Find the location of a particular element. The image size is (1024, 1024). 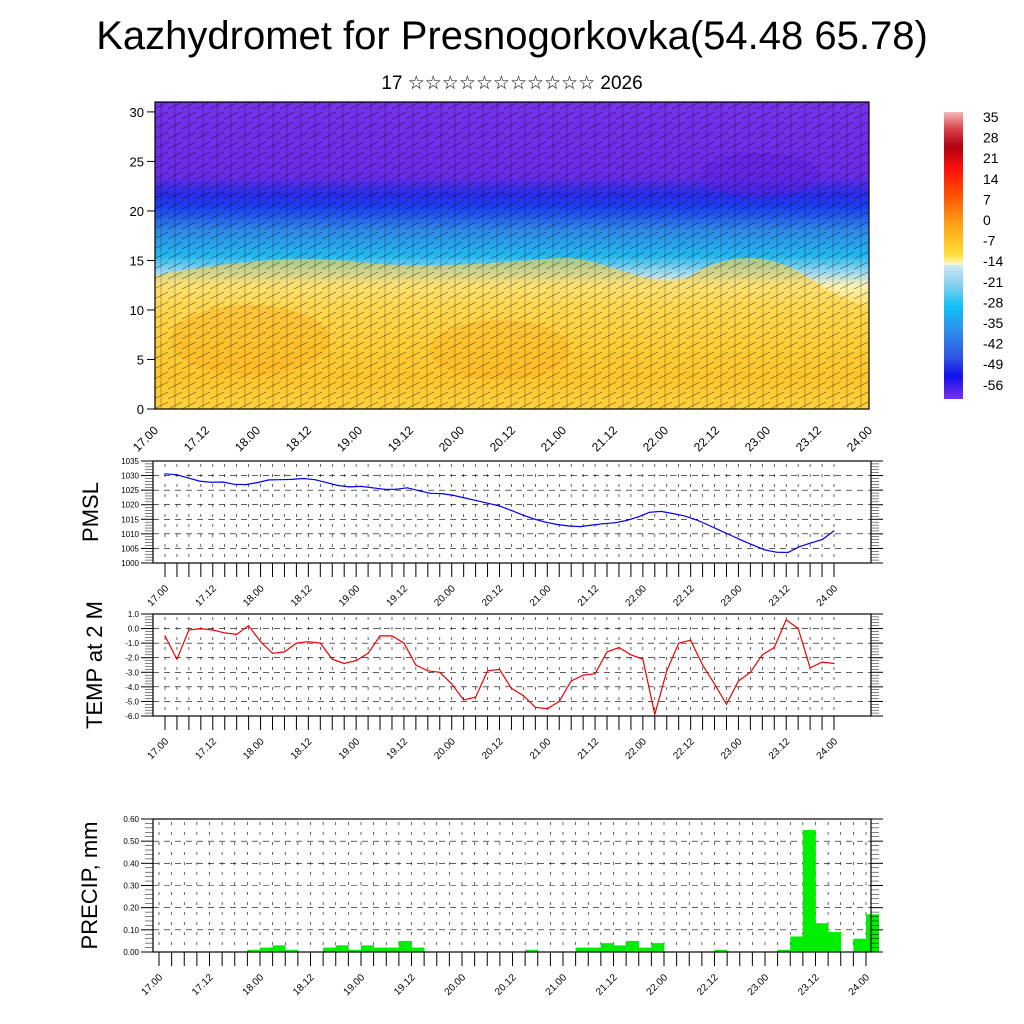

colorbar-label: 21 is located at coordinates (991, 158).